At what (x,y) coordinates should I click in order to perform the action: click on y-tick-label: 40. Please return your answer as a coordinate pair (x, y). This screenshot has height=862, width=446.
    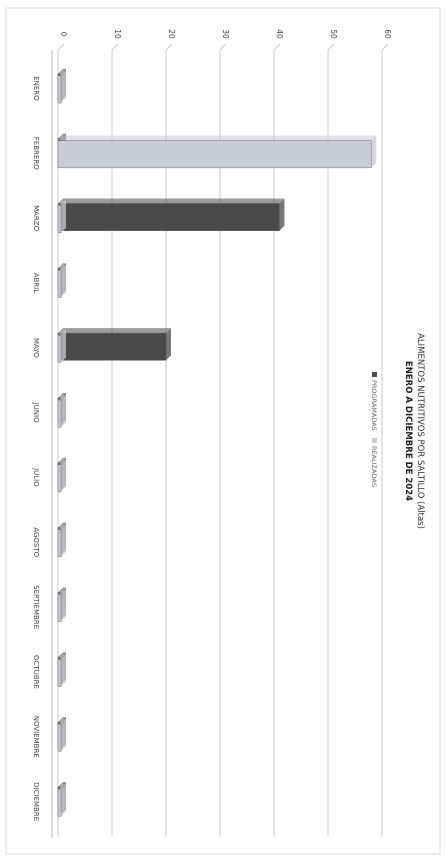
    Looking at the image, I should click on (279, 34).